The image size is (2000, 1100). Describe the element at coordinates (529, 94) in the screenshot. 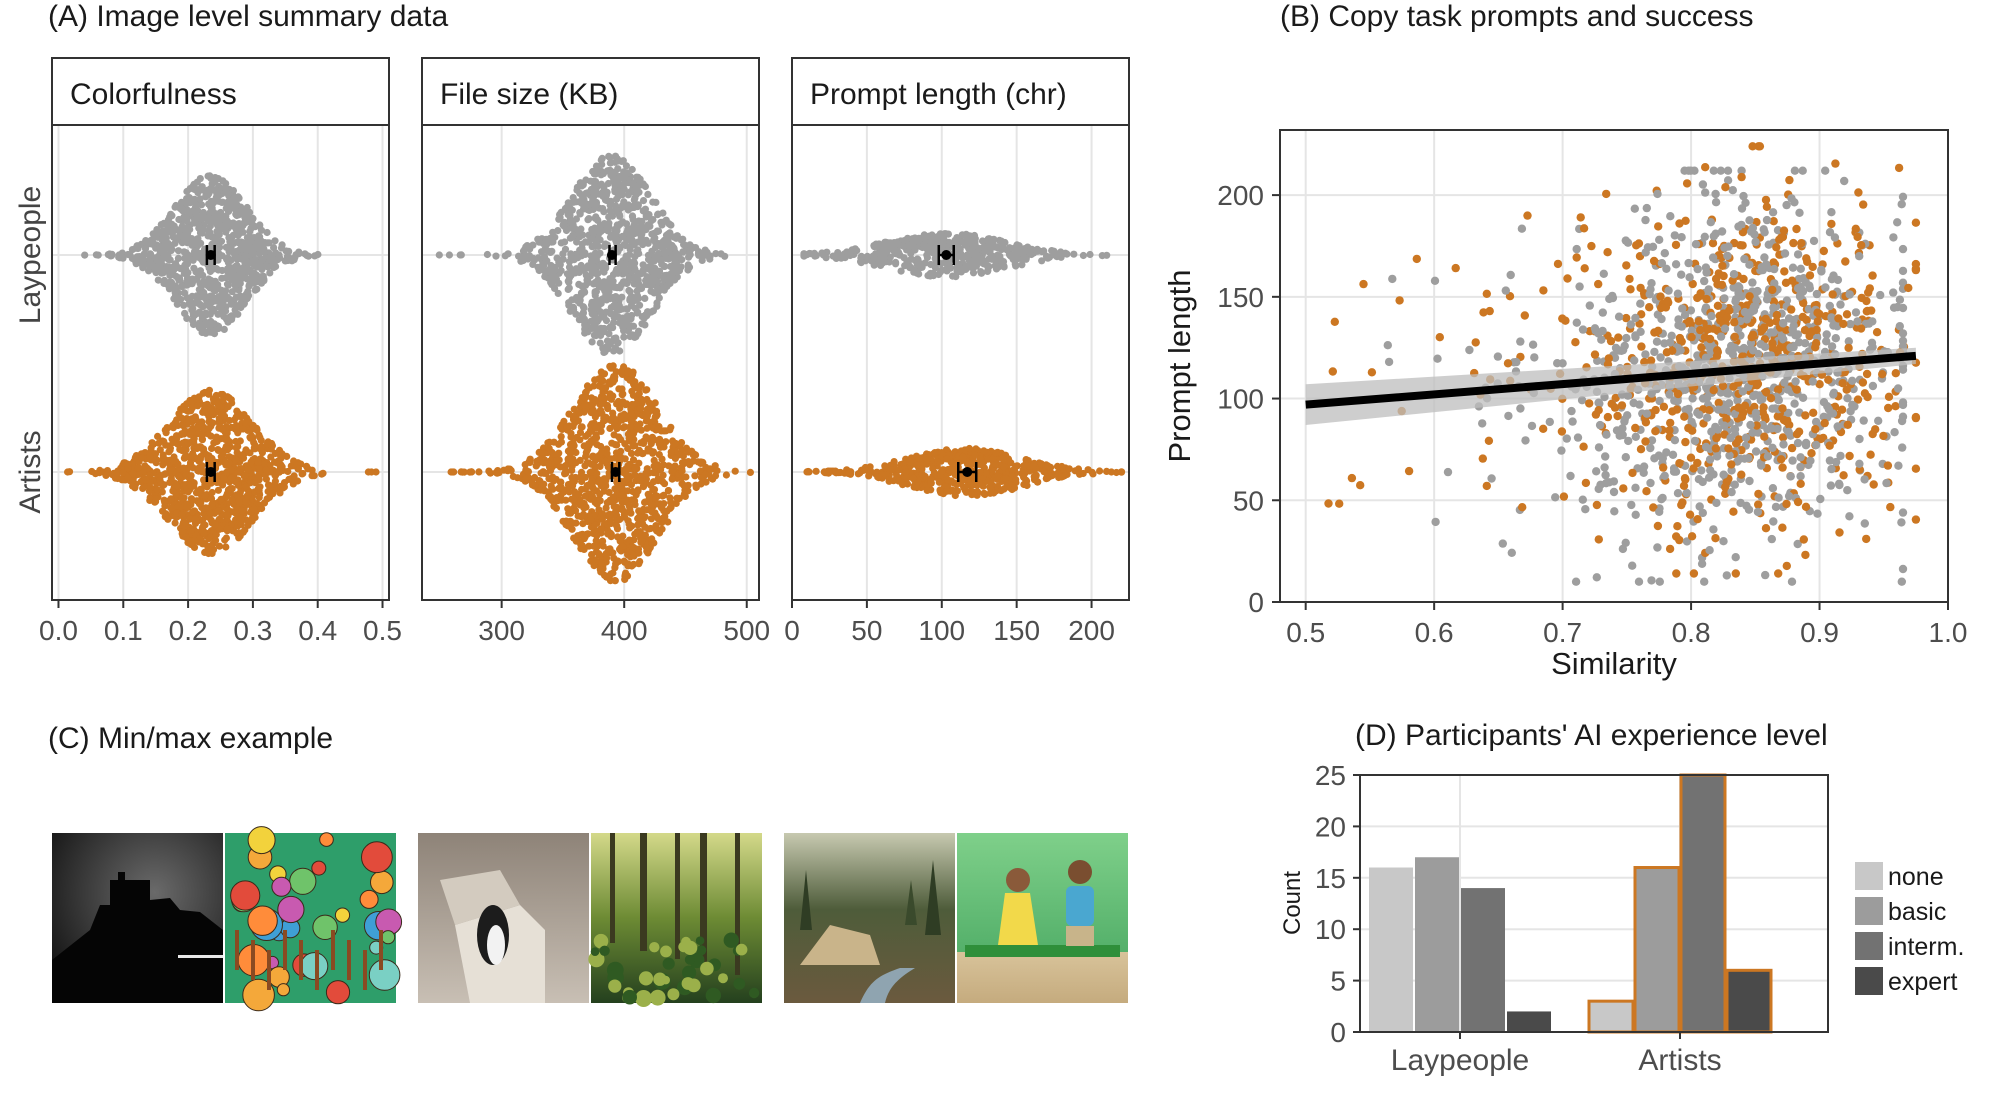

I see `facet-title-file-size: File size (KB)` at that location.